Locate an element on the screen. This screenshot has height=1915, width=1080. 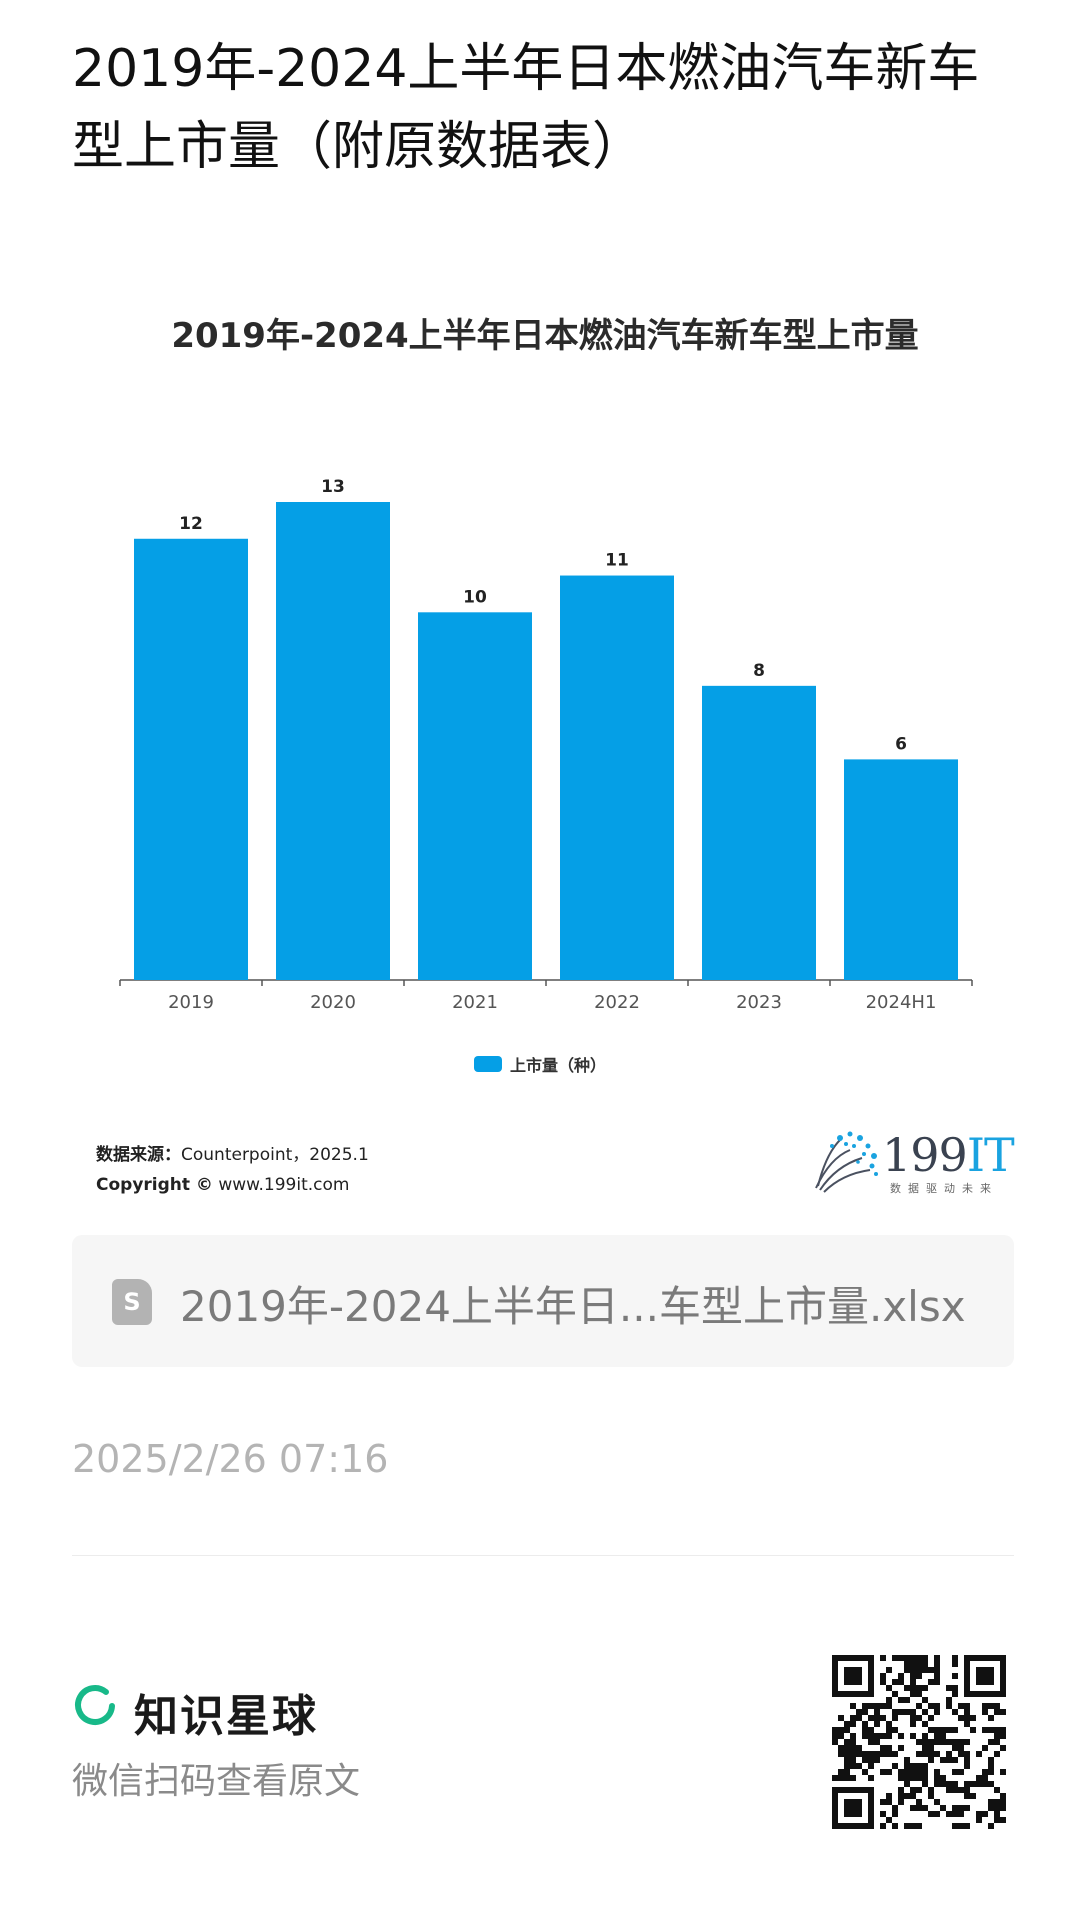
bar-2019 is located at coordinates (191, 759).